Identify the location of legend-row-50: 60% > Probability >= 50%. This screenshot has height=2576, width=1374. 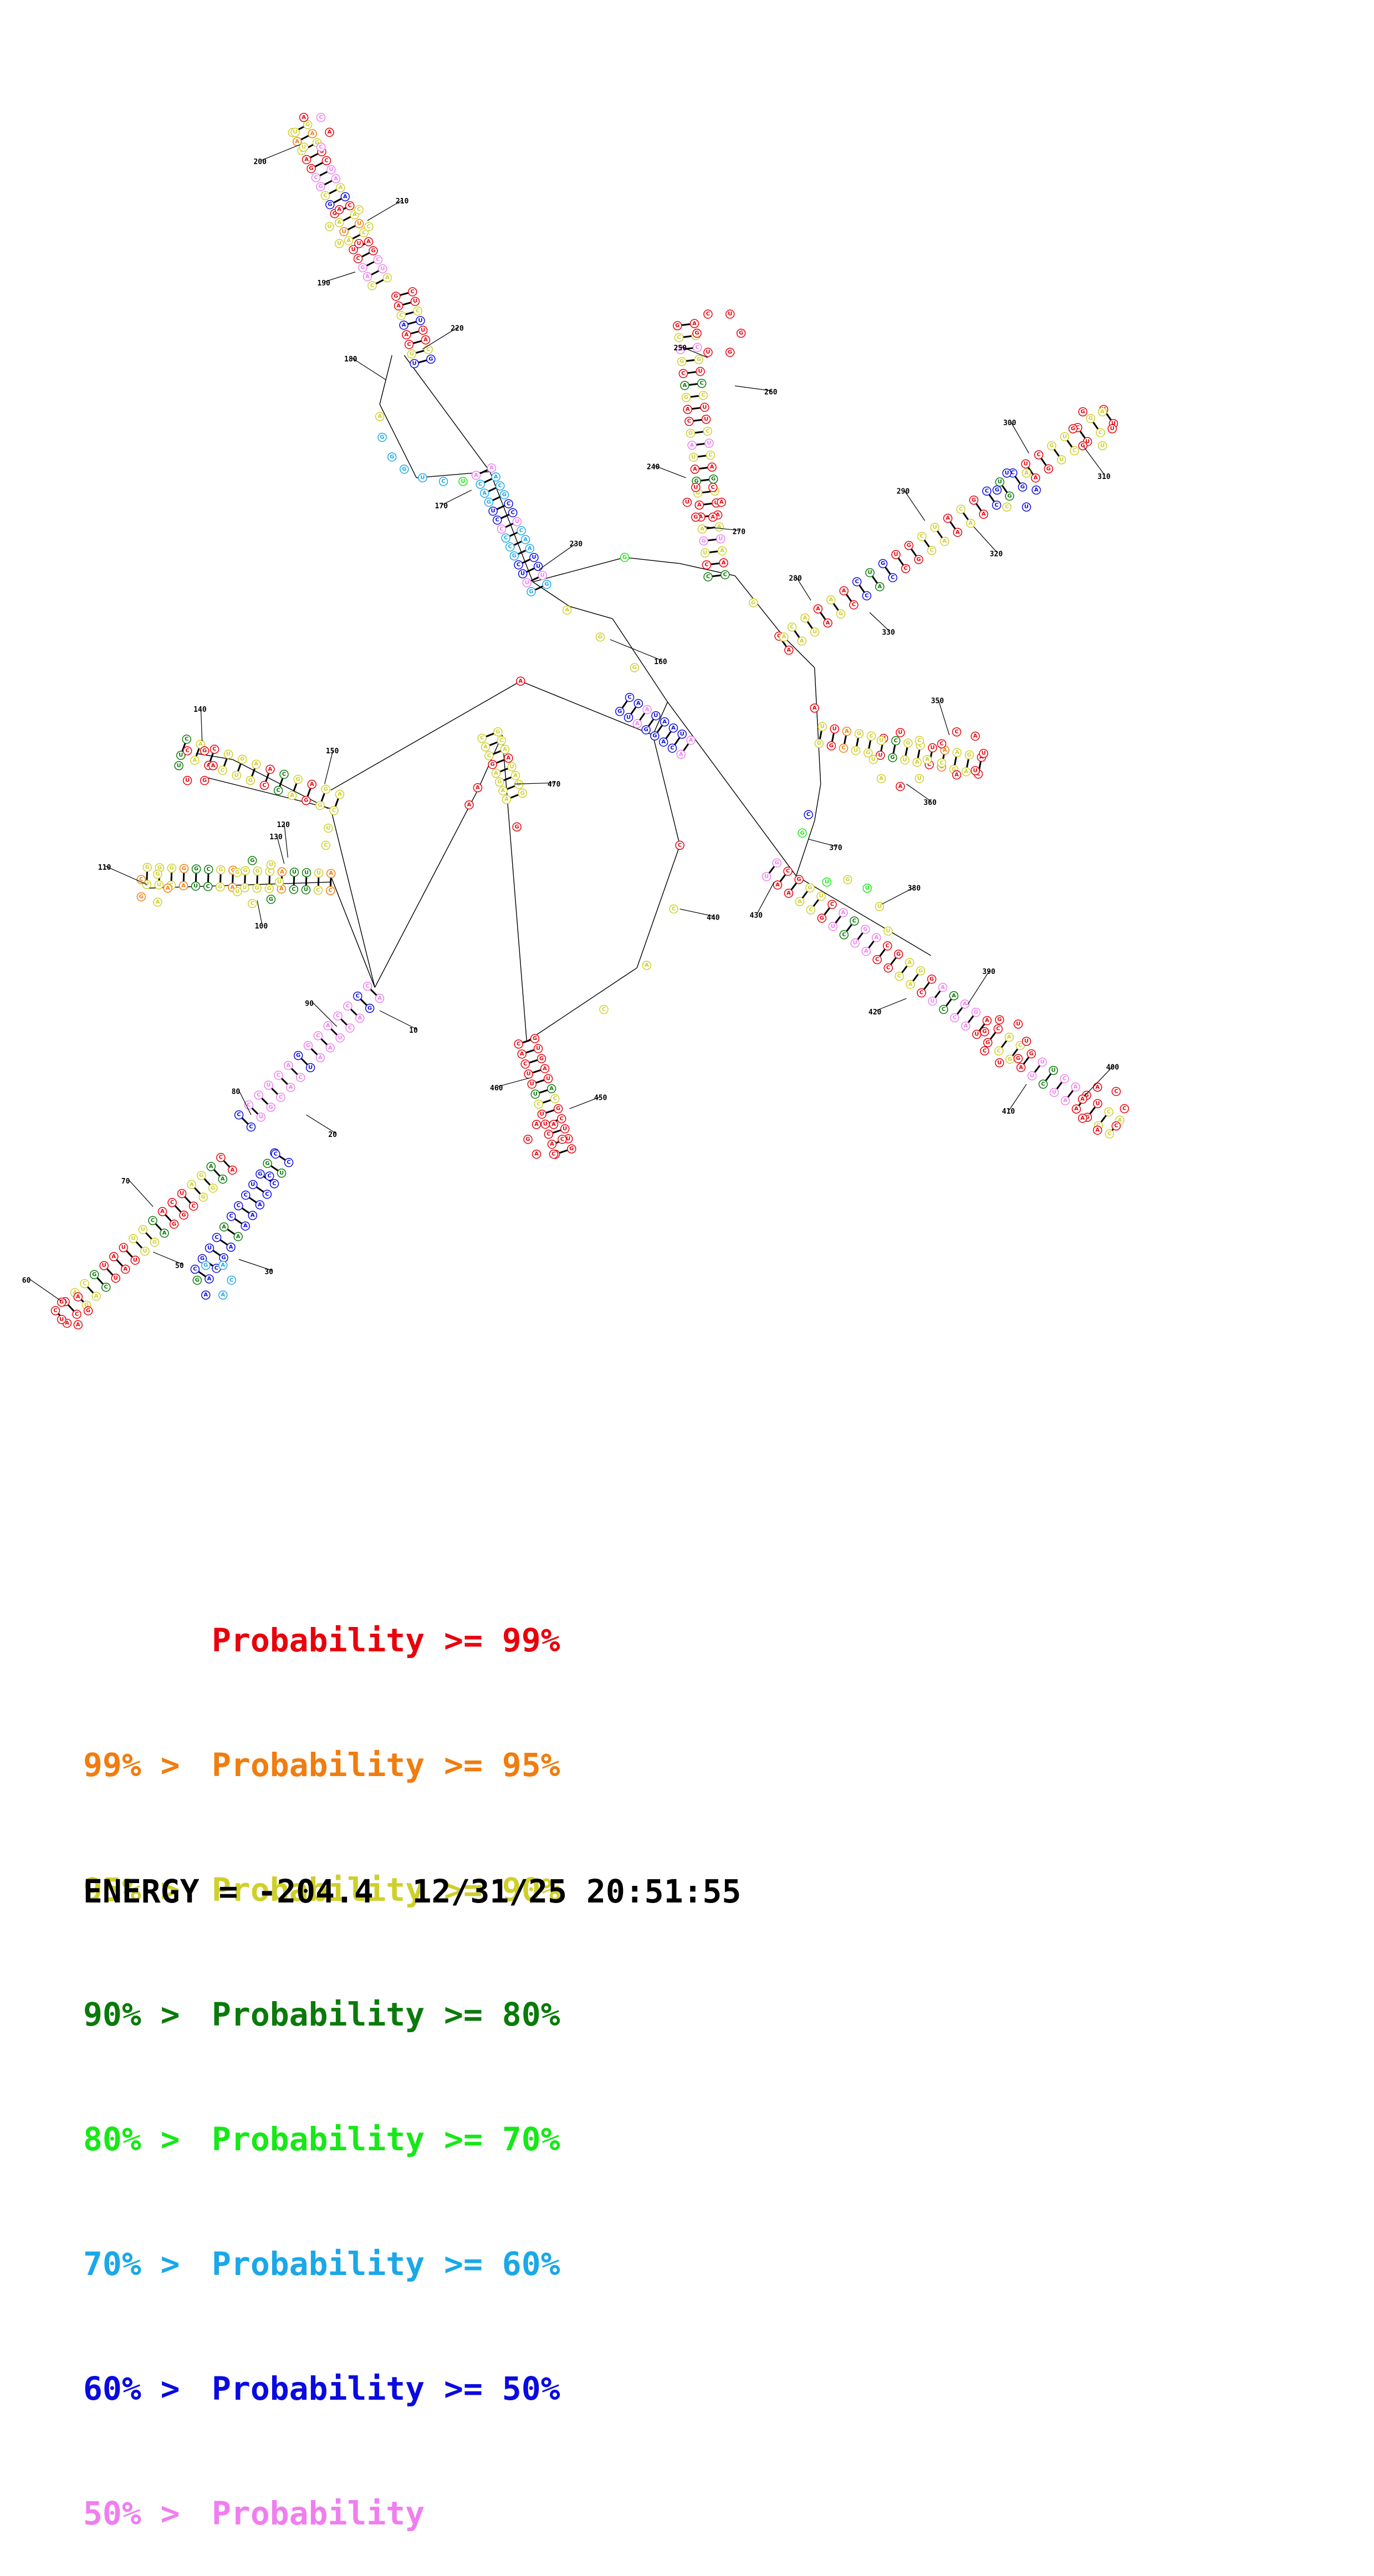
(321, 2389).